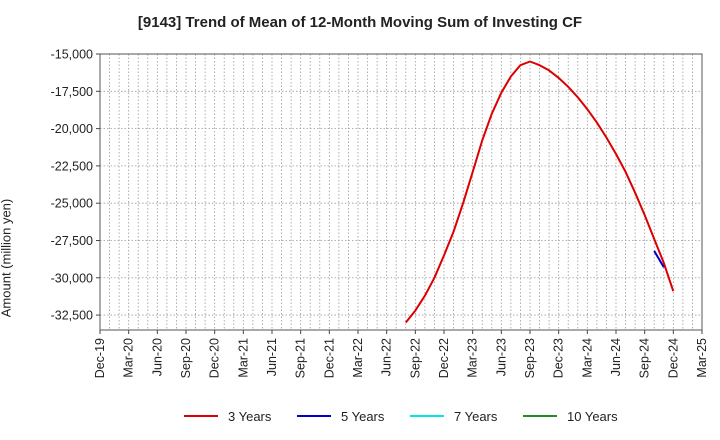 The width and height of the screenshot is (720, 440). What do you see at coordinates (387, 357) in the screenshot?
I see `x-tick-label: Jun-22` at bounding box center [387, 357].